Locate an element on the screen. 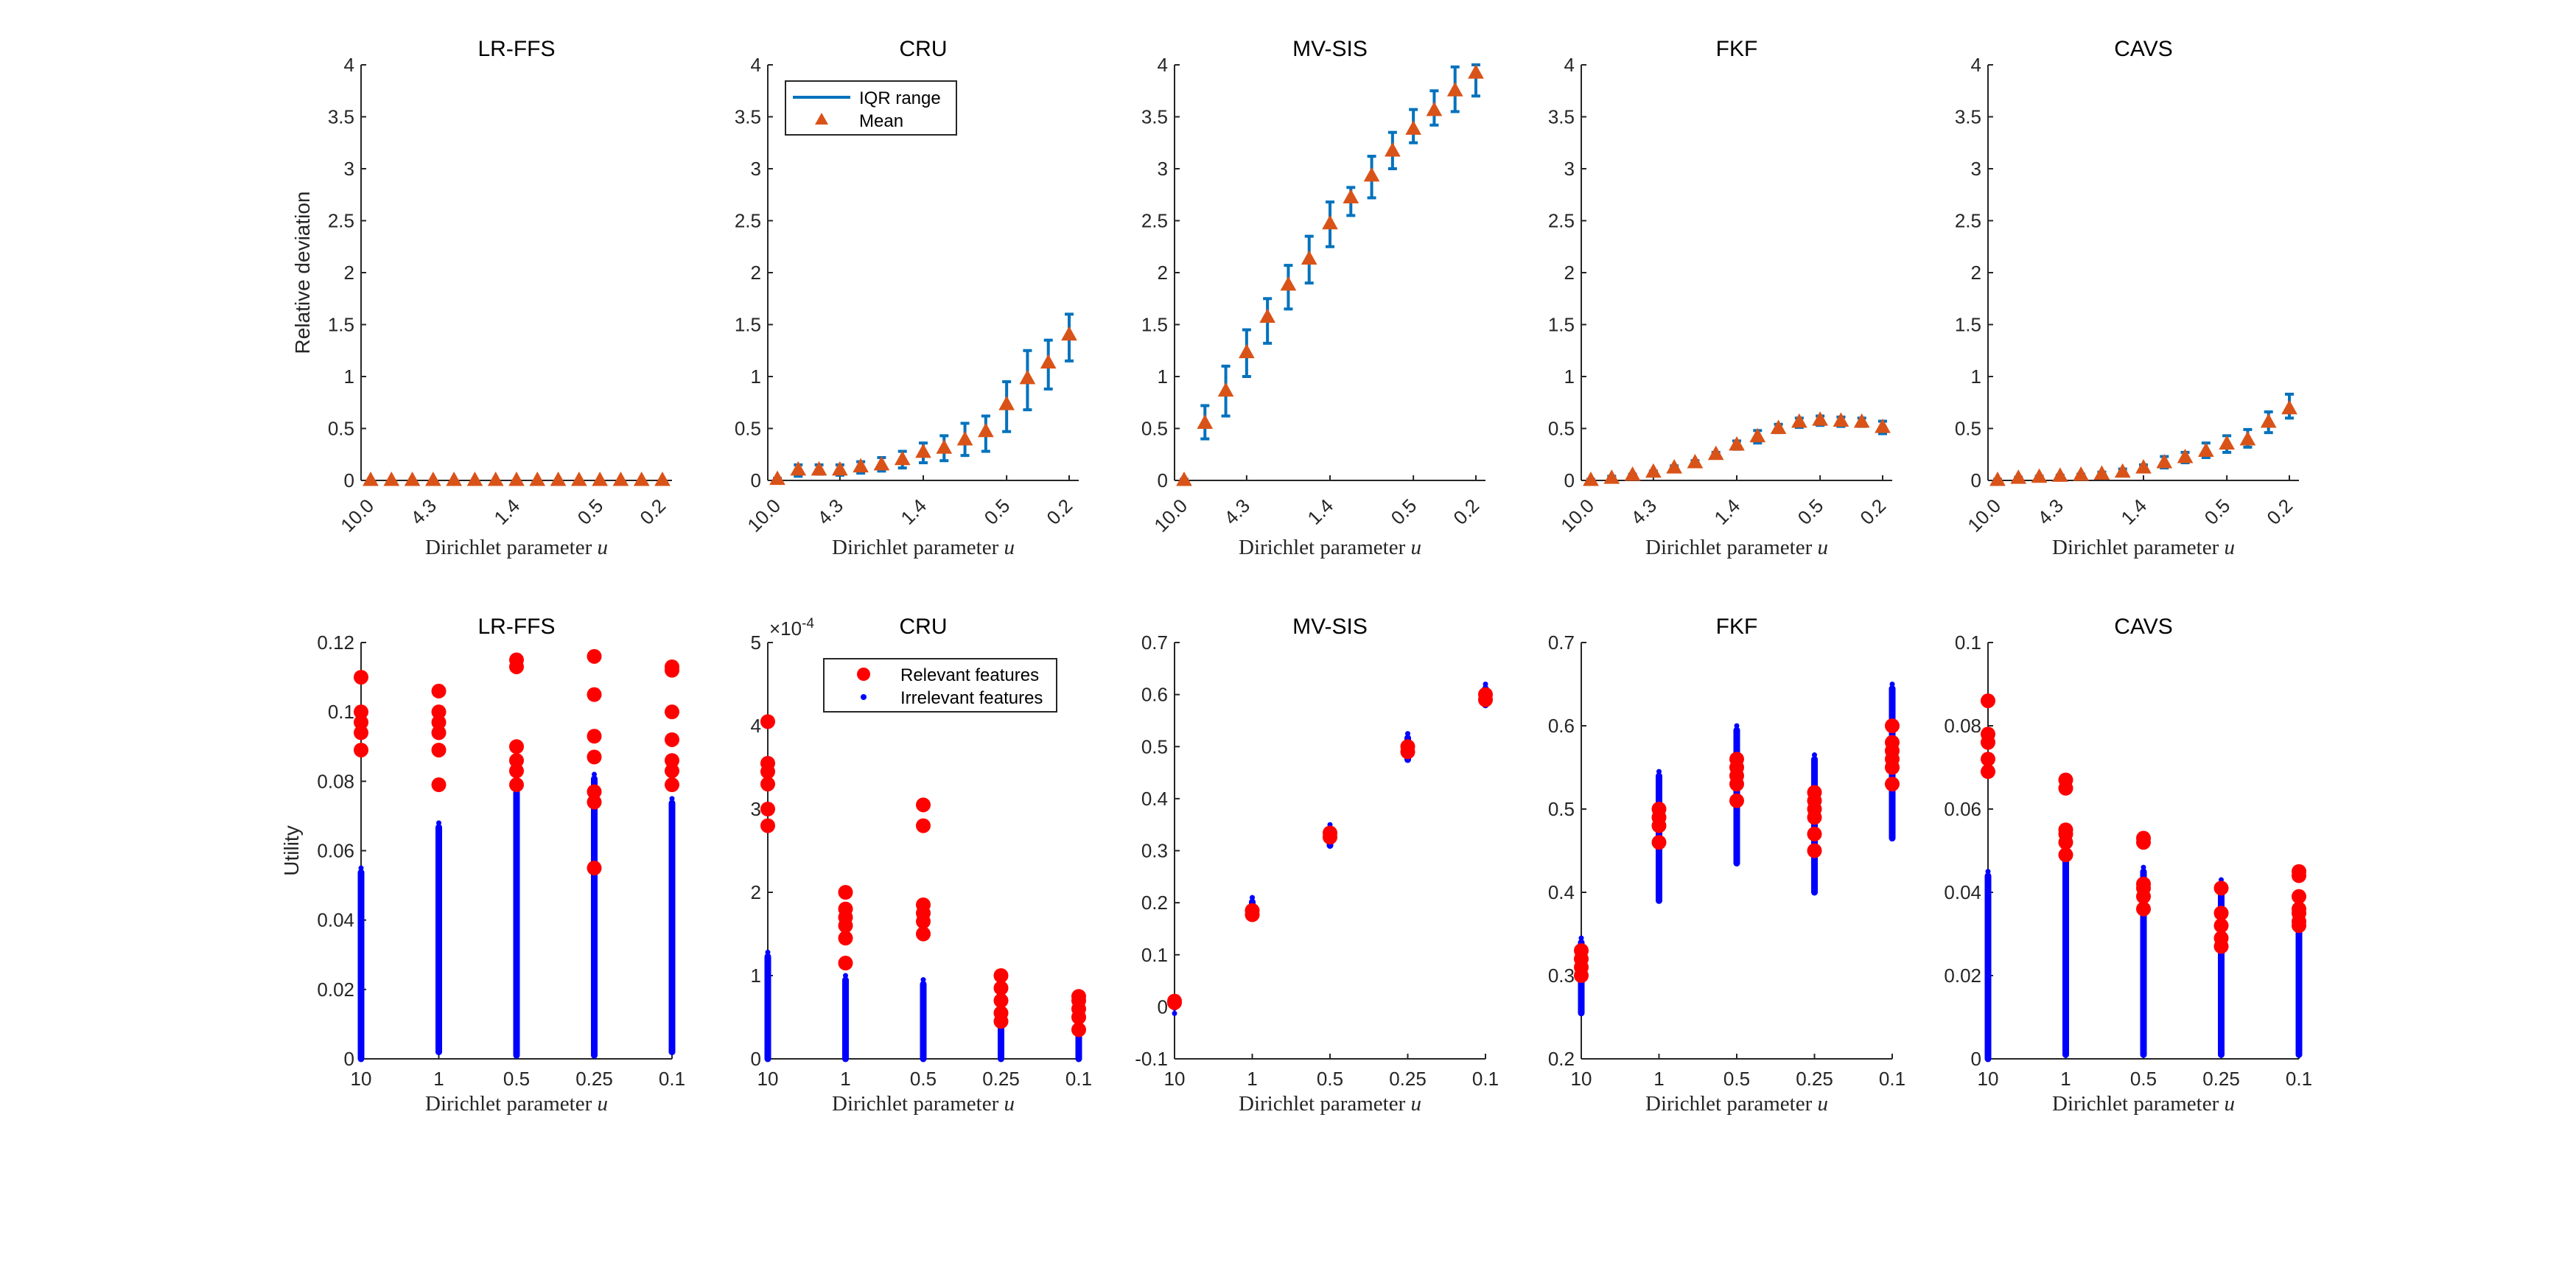  x-tick-label: 0.5 is located at coordinates (1736, 1079).